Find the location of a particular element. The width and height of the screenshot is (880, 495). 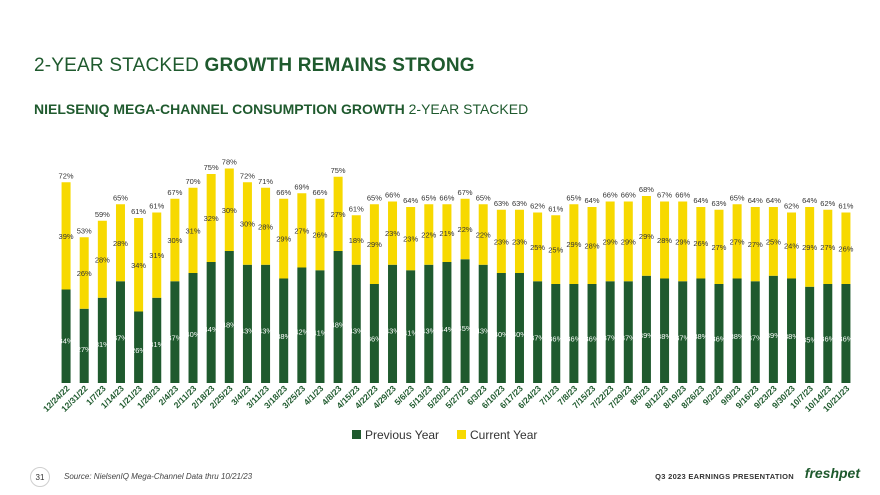

label-current-year: 26% is located at coordinates (845, 248).